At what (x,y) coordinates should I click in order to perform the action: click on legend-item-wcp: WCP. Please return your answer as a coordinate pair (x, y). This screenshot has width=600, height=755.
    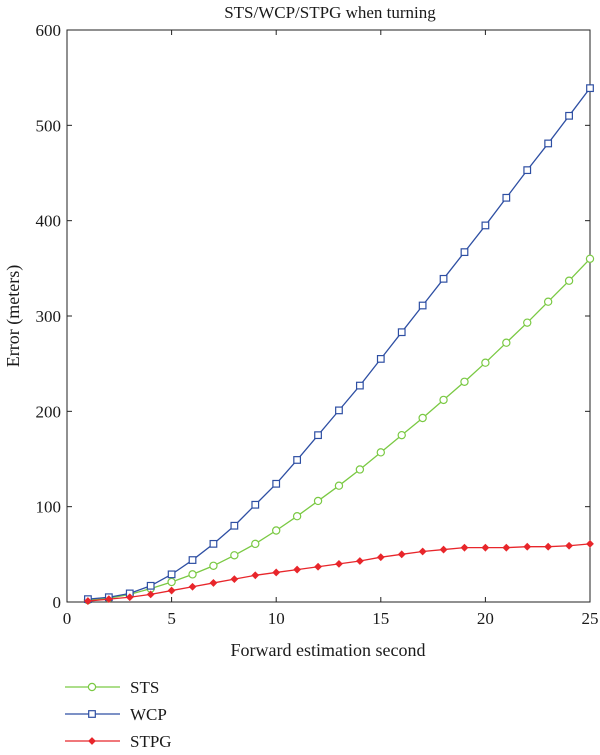
    Looking at the image, I should click on (116, 714).